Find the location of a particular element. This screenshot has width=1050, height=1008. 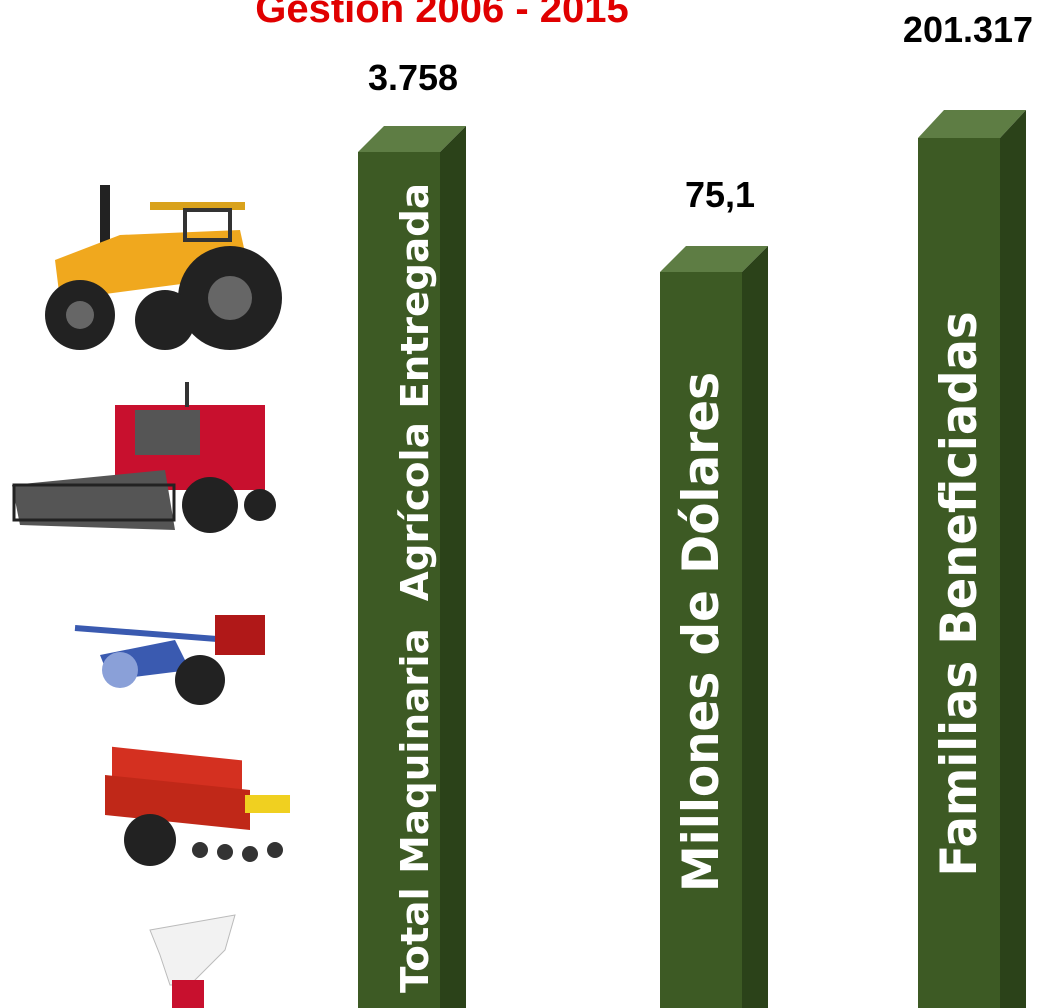

spreader-icon is located at coordinates (192, 961).